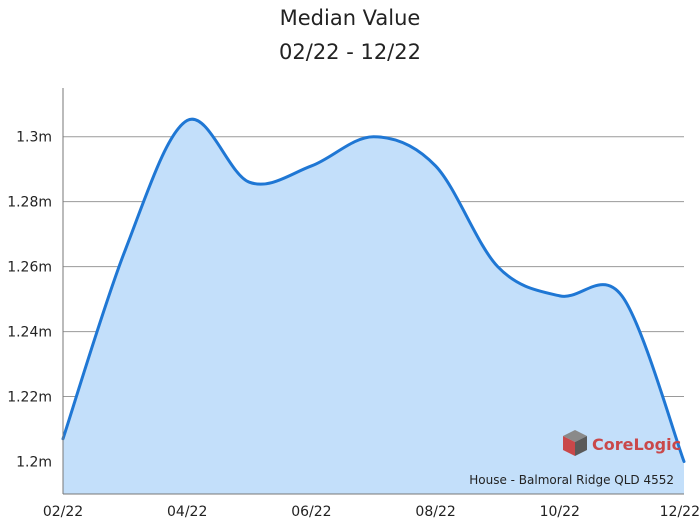  What do you see at coordinates (29, 333) in the screenshot?
I see `y-tick-label: 1.24m` at bounding box center [29, 333].